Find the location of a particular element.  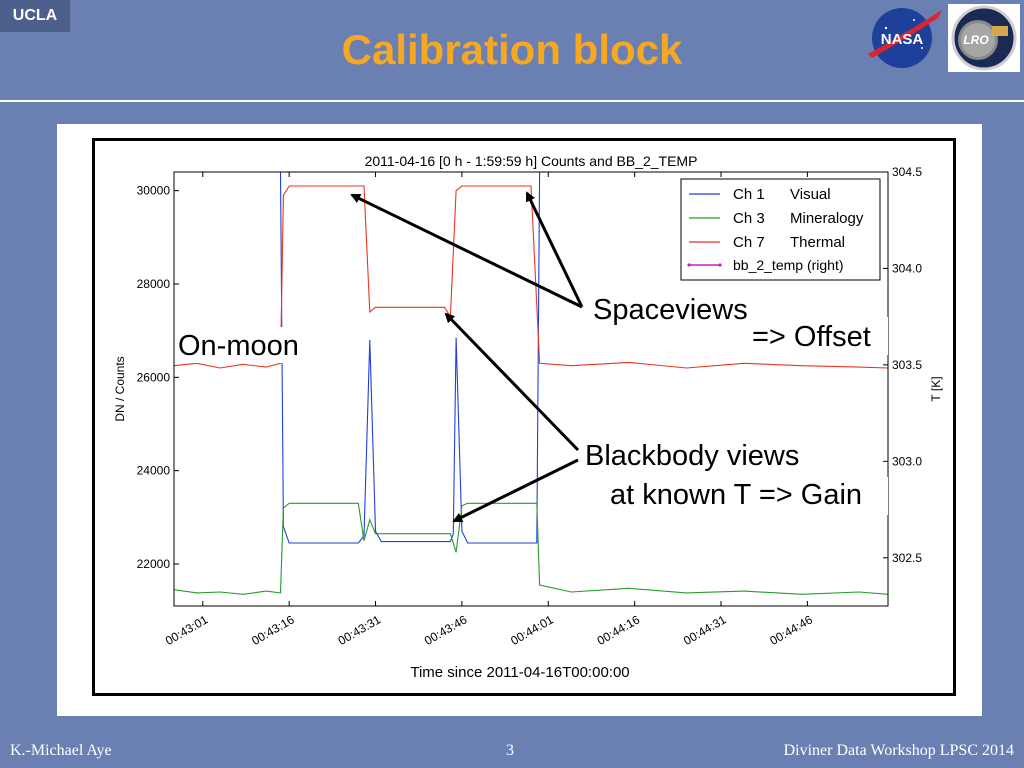

x-tick-label-5: 00:44:16 is located at coordinates (619, 630).